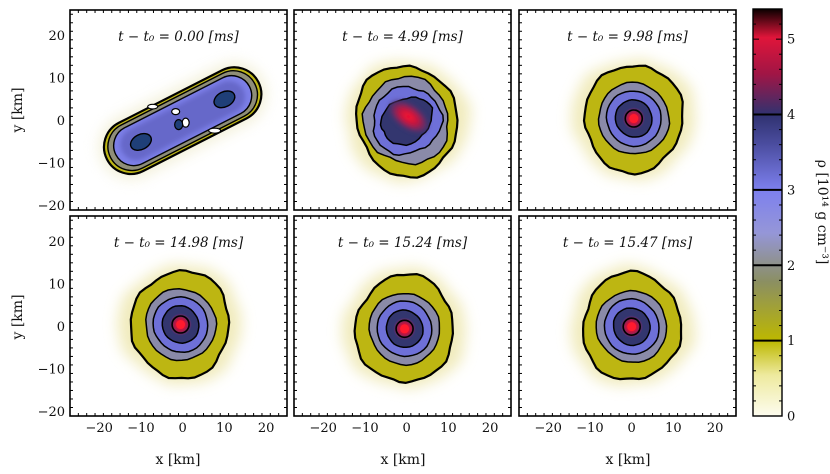  What do you see at coordinates (179, 125) in the screenshot?
I see `bridge-core` at bounding box center [179, 125].